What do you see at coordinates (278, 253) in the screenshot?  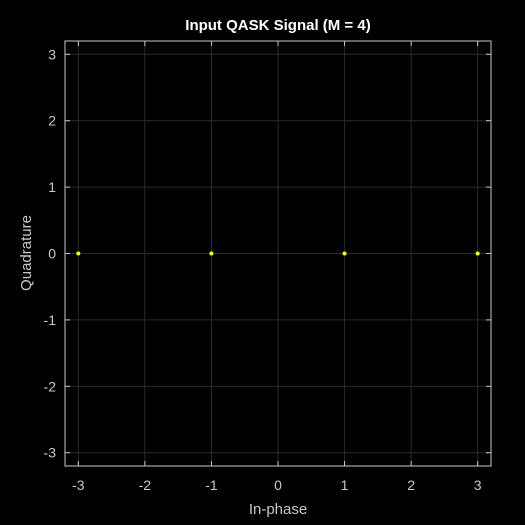 I see `data-points` at bounding box center [278, 253].